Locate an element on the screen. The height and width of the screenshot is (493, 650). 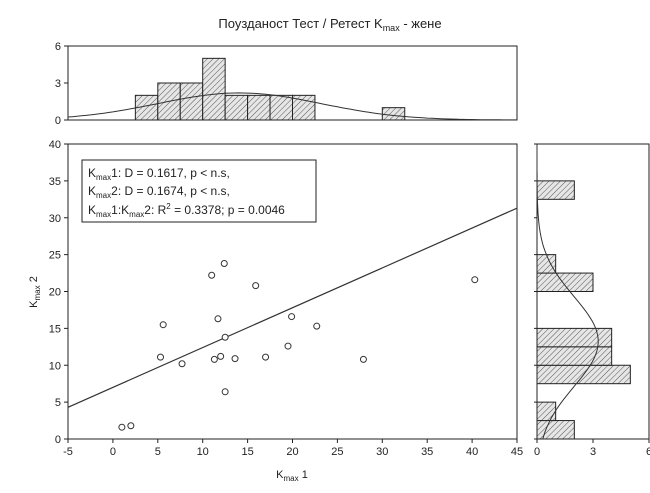
y-axis-label: Kmax 2 is located at coordinates (35, 292).